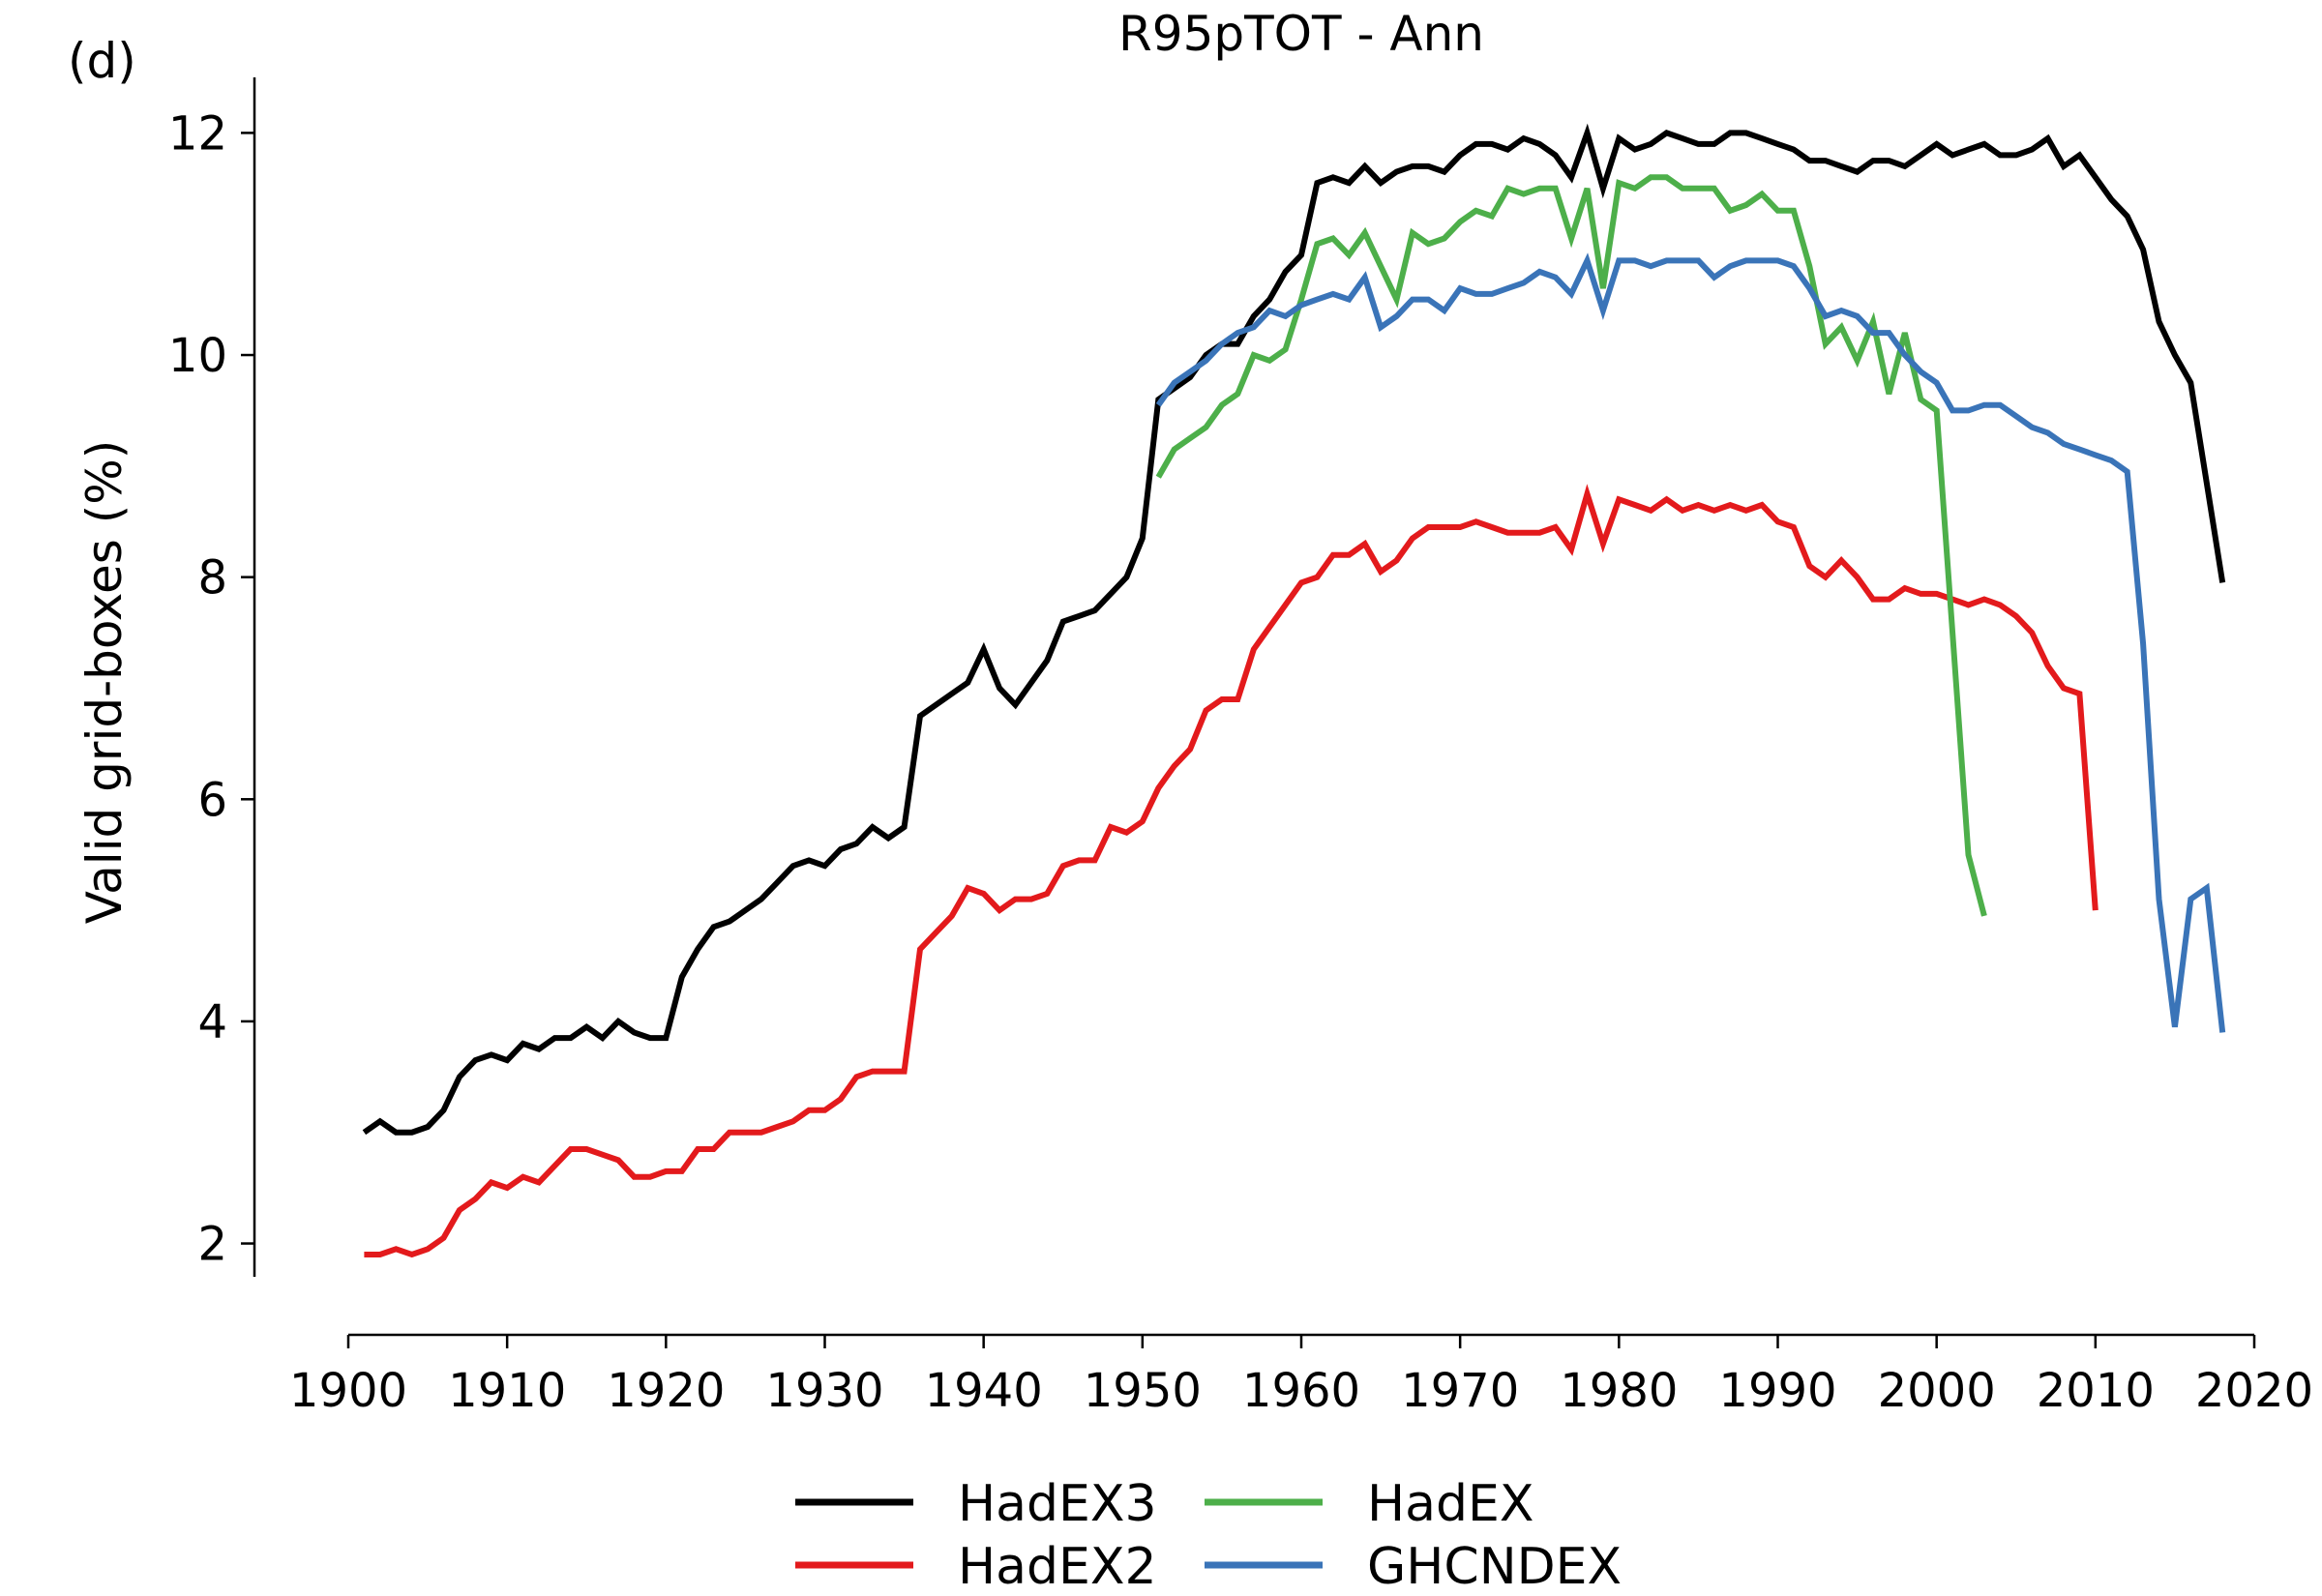 The image size is (2322, 1596). What do you see at coordinates (104, 682) in the screenshot?
I see `y-axis-label: Valid grid-boxes (%)` at bounding box center [104, 682].